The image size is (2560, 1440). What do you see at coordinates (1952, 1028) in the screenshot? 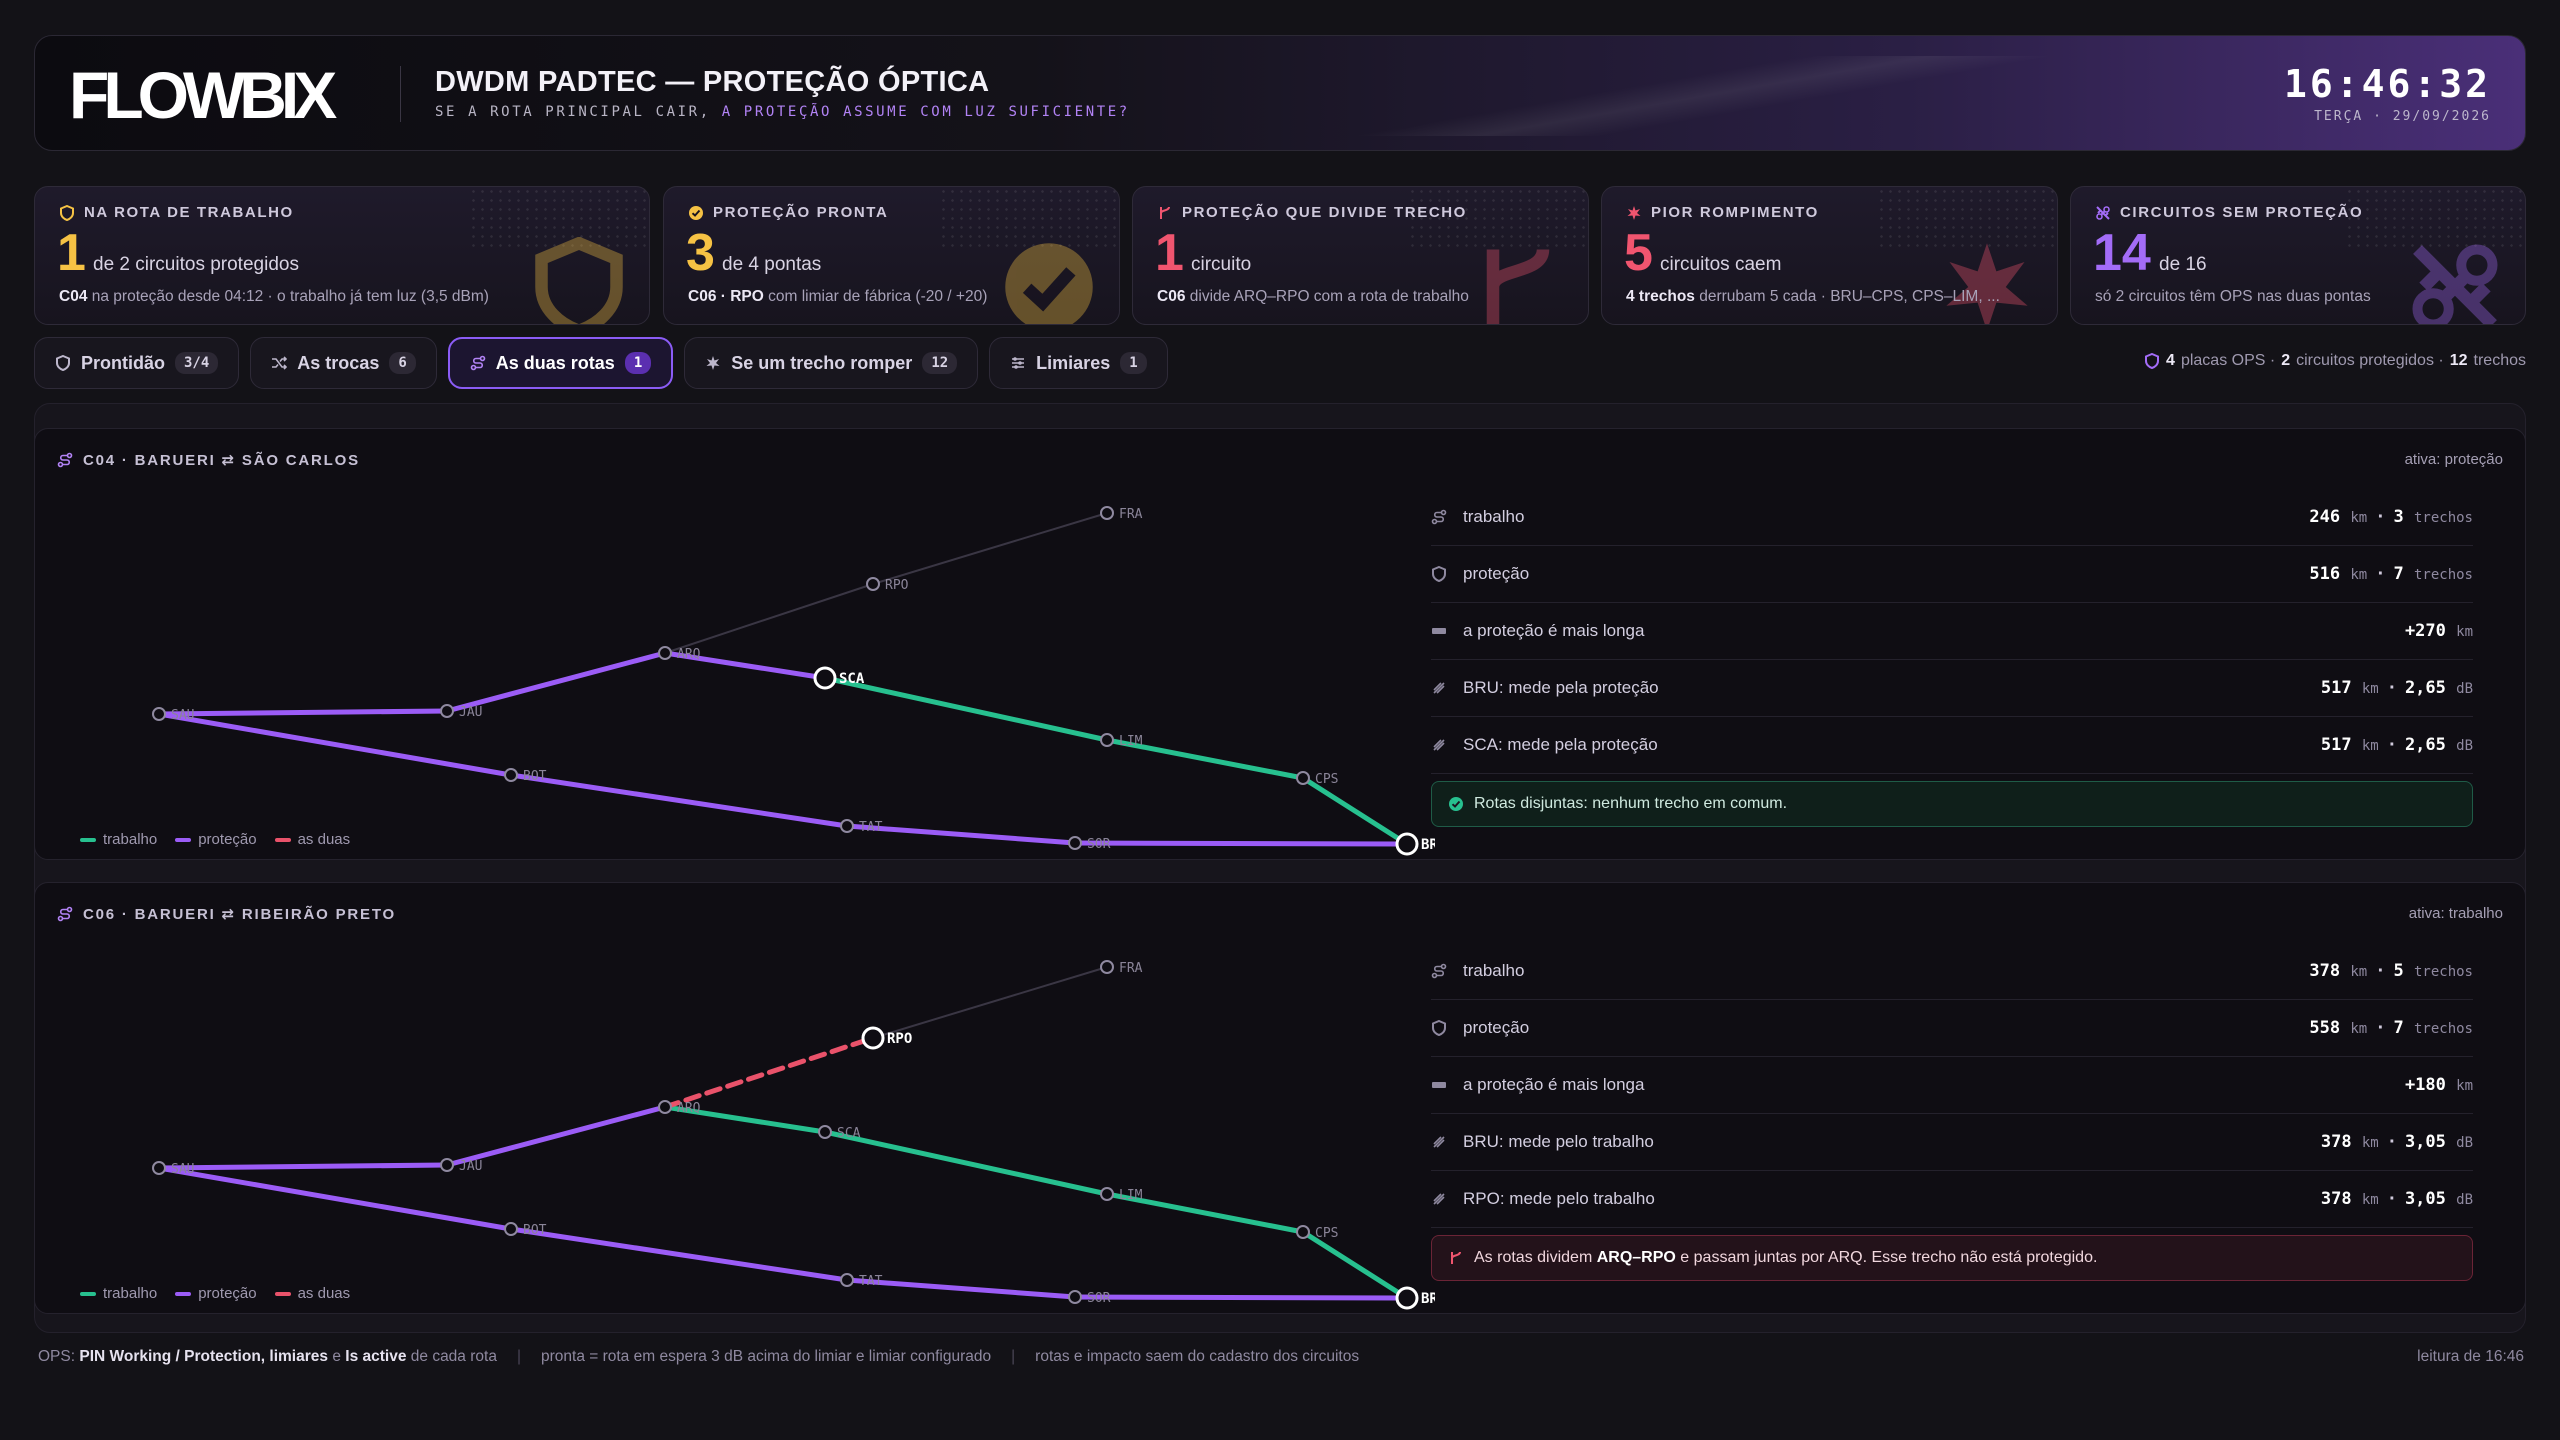
I see `stat-row: proteção 558 km · 7 trechos` at bounding box center [1952, 1028].